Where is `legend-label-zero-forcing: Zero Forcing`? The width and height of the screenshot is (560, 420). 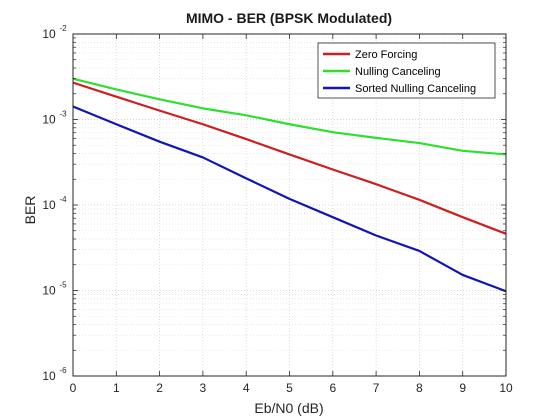 legend-label-zero-forcing: Zero Forcing is located at coordinates (386, 55).